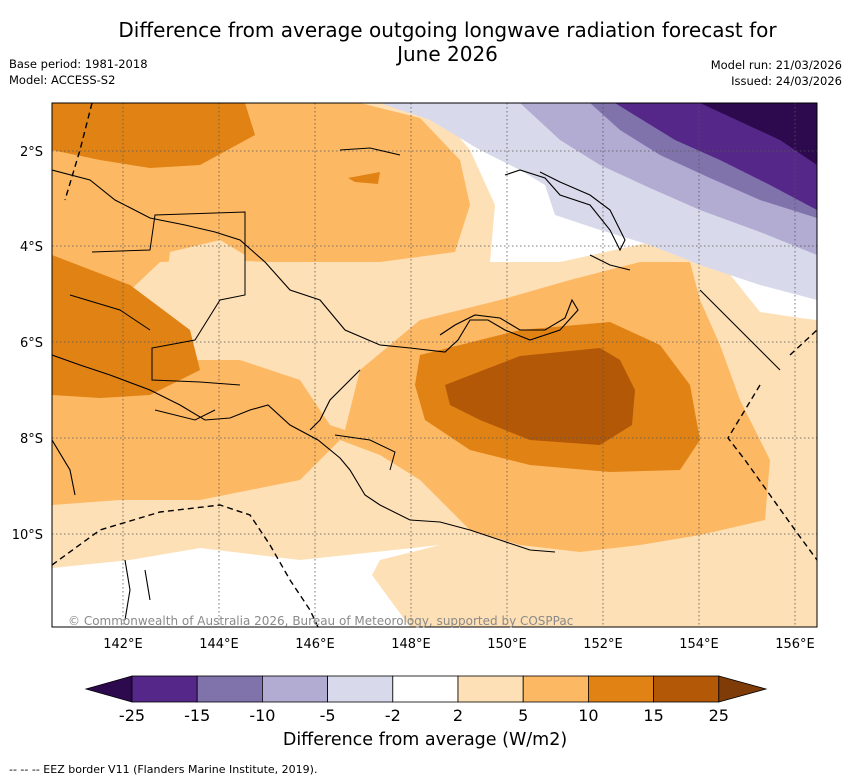 The width and height of the screenshot is (850, 781). Describe the element at coordinates (803, 342) in the screenshot. I see `eez-border-northeast` at that location.